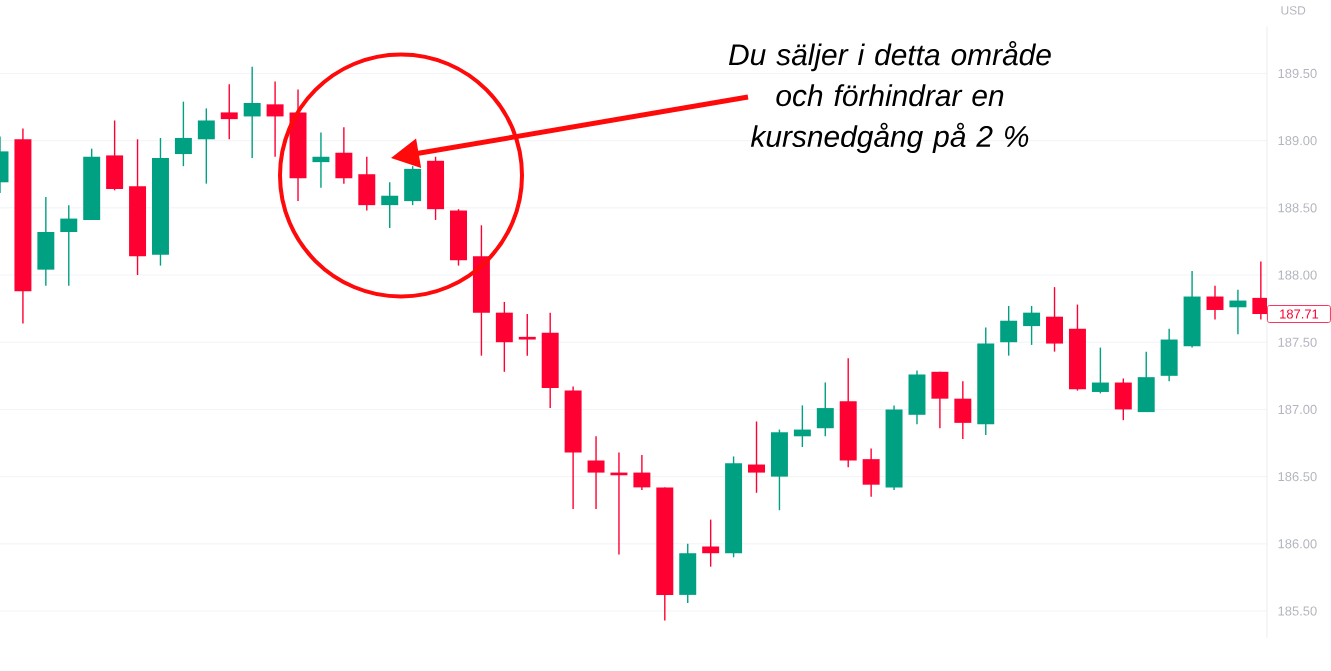 This screenshot has height=671, width=1331. Describe the element at coordinates (1297, 275) in the screenshot. I see `y-tick-label: 188.00` at that location.